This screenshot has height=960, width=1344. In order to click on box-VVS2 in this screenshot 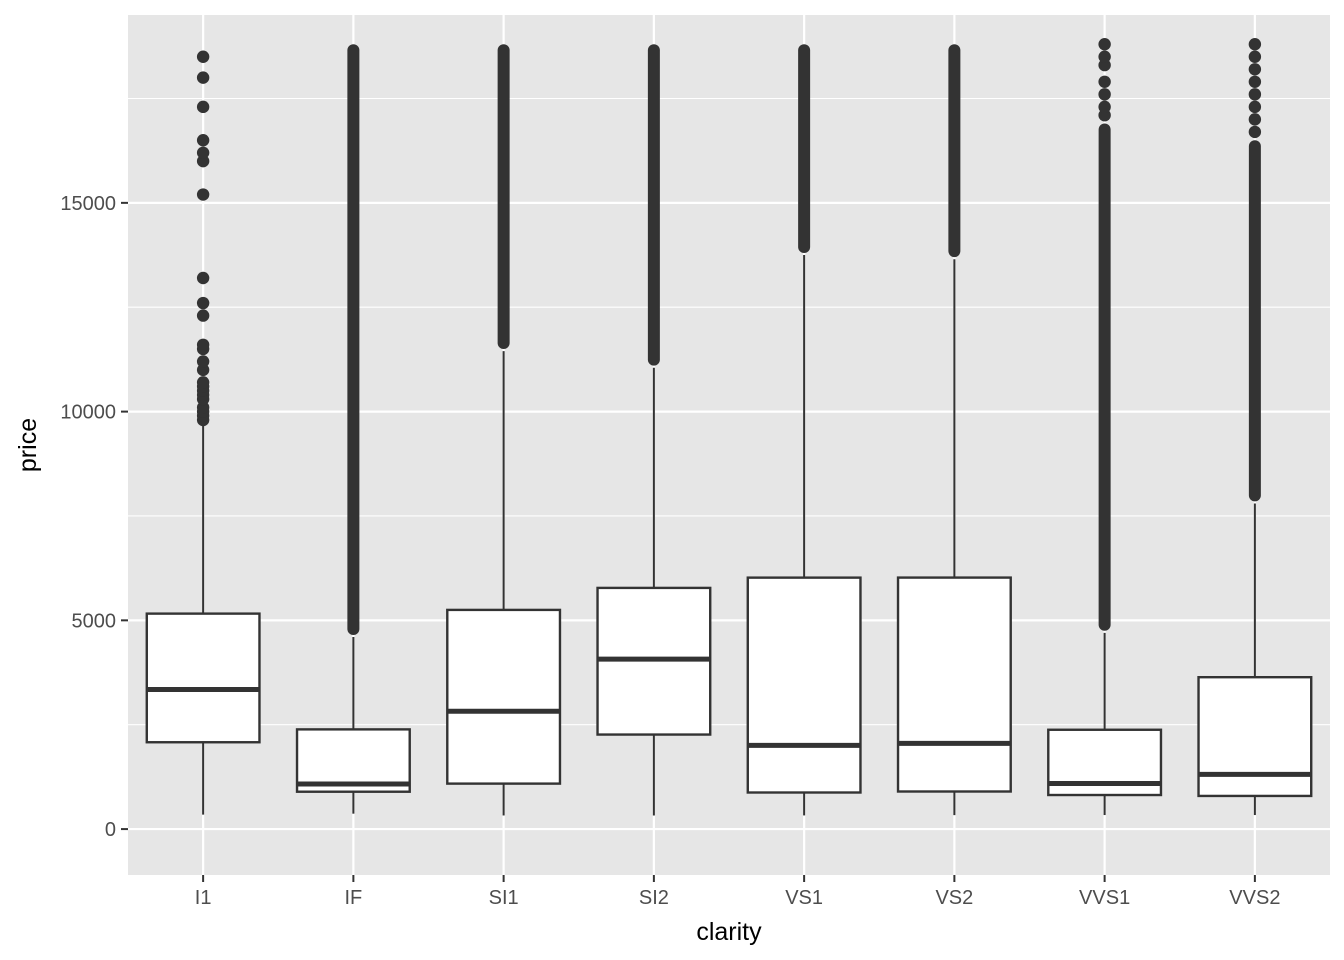, I will do `click(1255, 427)`.